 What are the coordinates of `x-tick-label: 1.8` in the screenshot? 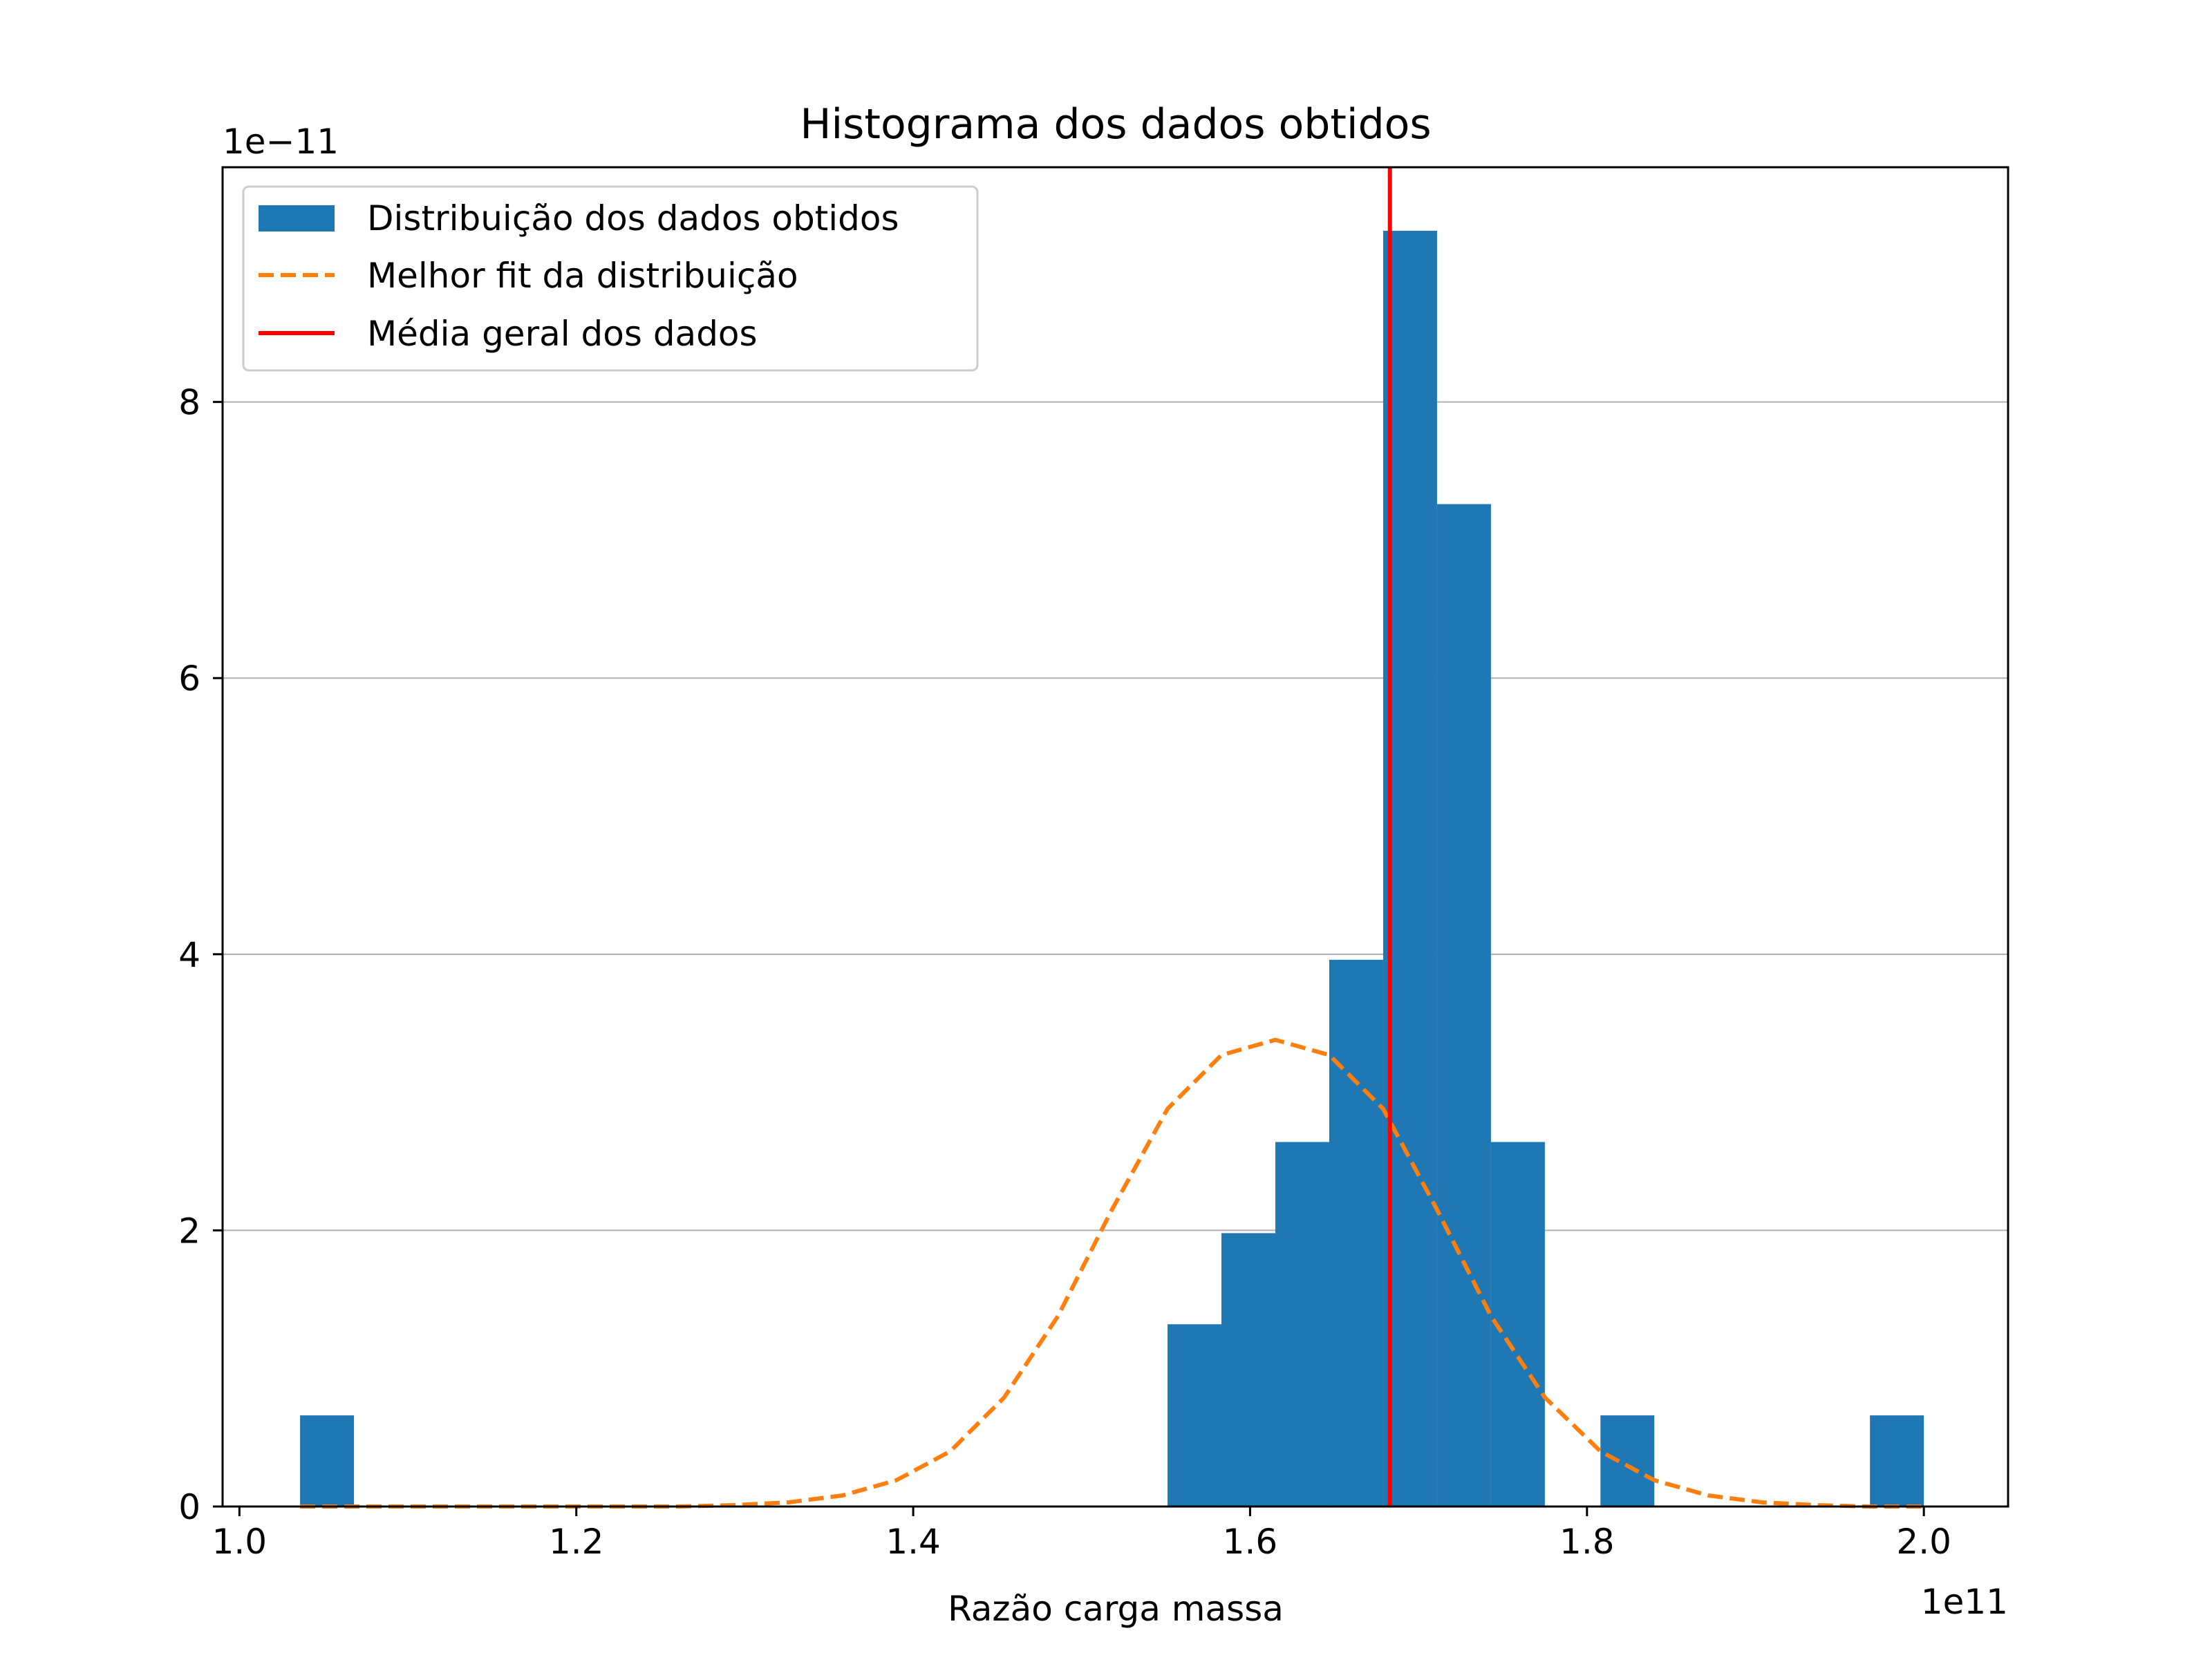 It's located at (1587, 1542).